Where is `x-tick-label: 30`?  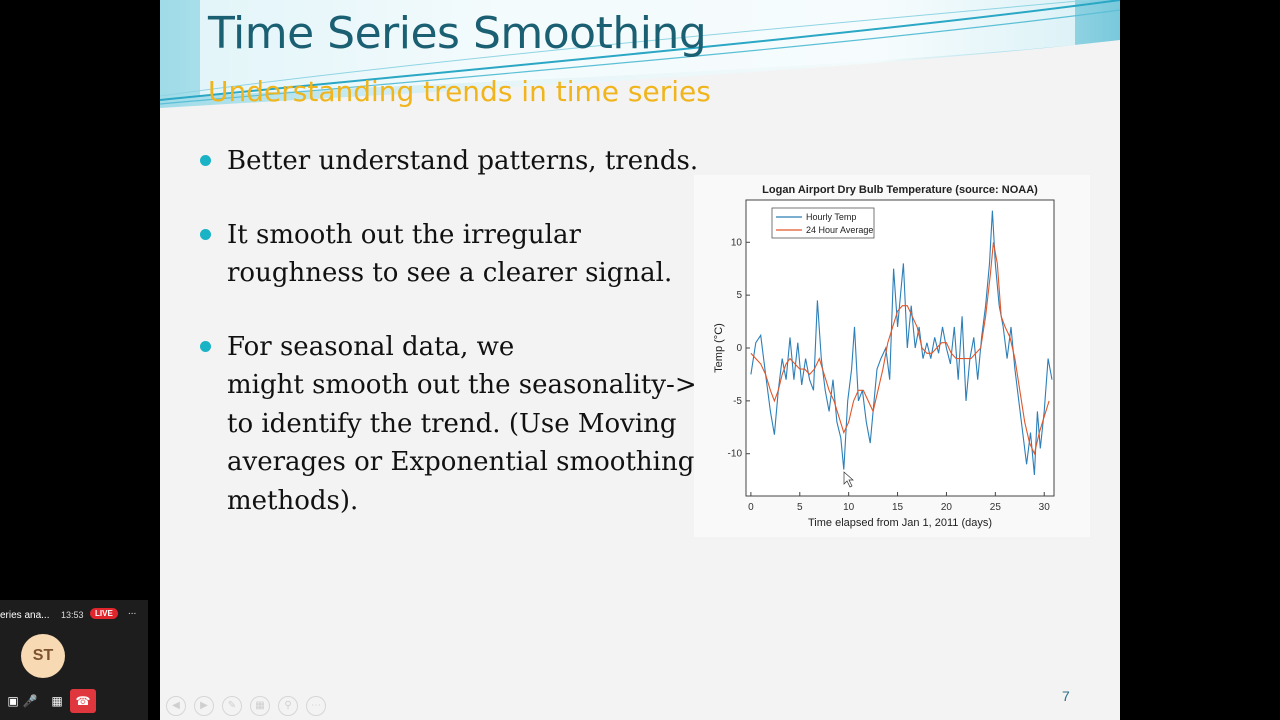 x-tick-label: 30 is located at coordinates (1045, 507).